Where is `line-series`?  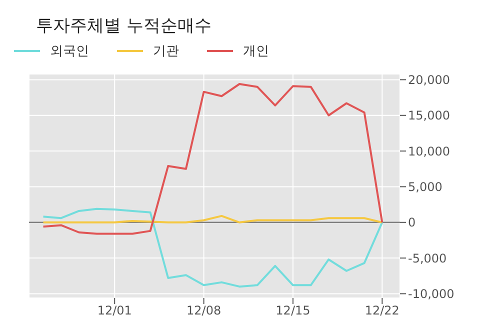 line-series is located at coordinates (213, 219).